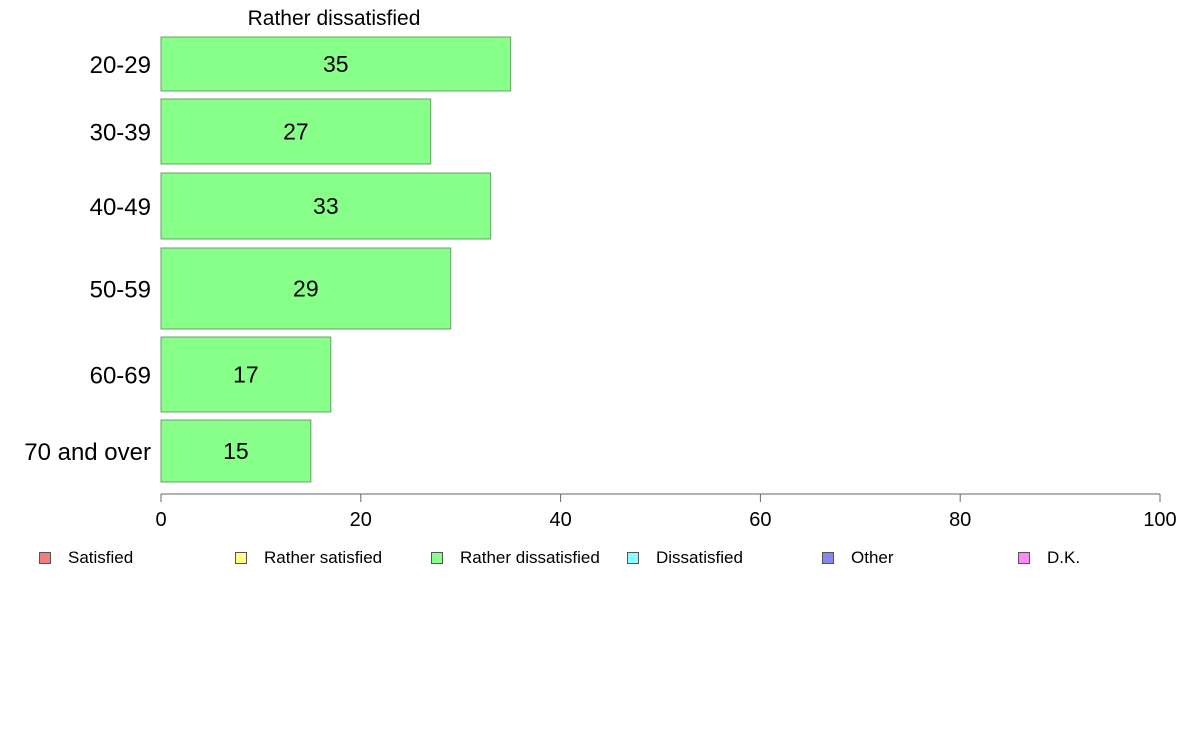 This screenshot has width=1188, height=736. Describe the element at coordinates (760, 520) in the screenshot. I see `x-tick-label: 60` at that location.